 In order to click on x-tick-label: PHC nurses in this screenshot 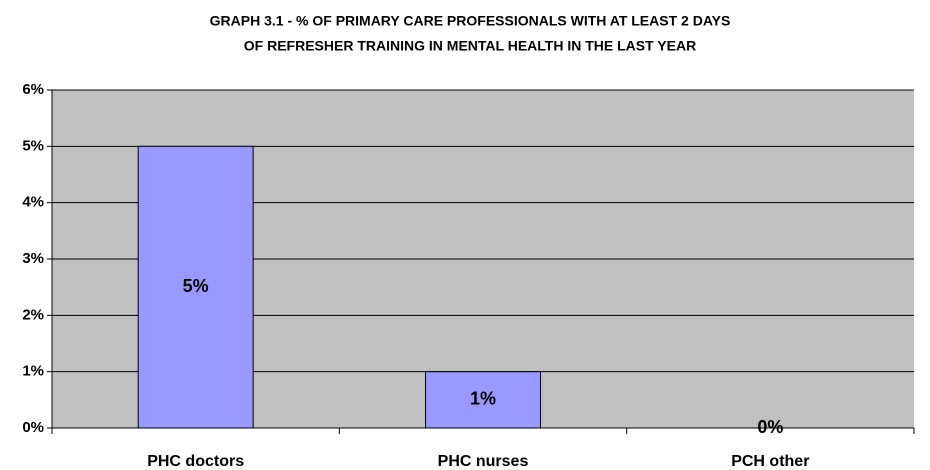, I will do `click(483, 461)`.